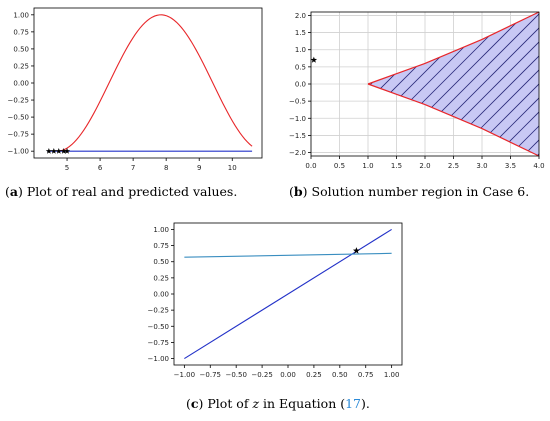 Image resolution: width=550 pixels, height=421 pixels. What do you see at coordinates (300, 33) in the screenshot?
I see `y-tick-label: 1.5` at bounding box center [300, 33].